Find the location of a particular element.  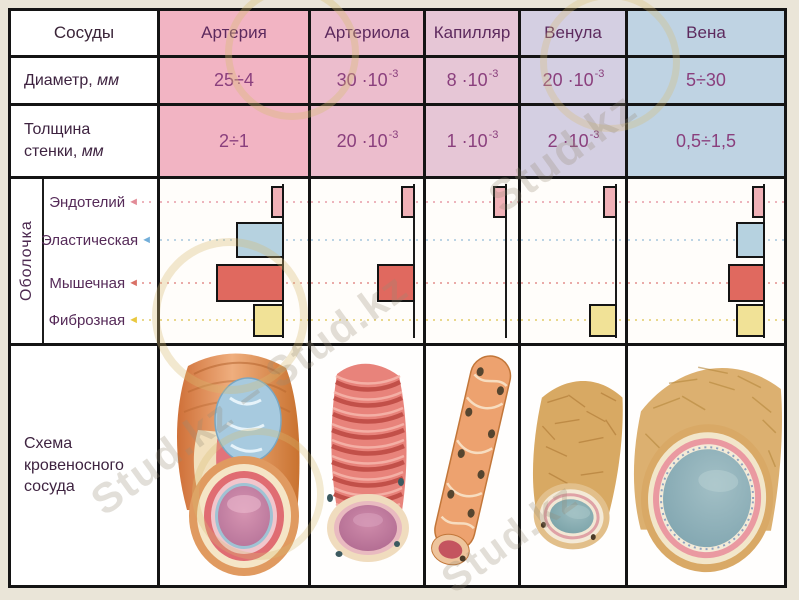

membranes-chart-arteriola is located at coordinates (367, 261).